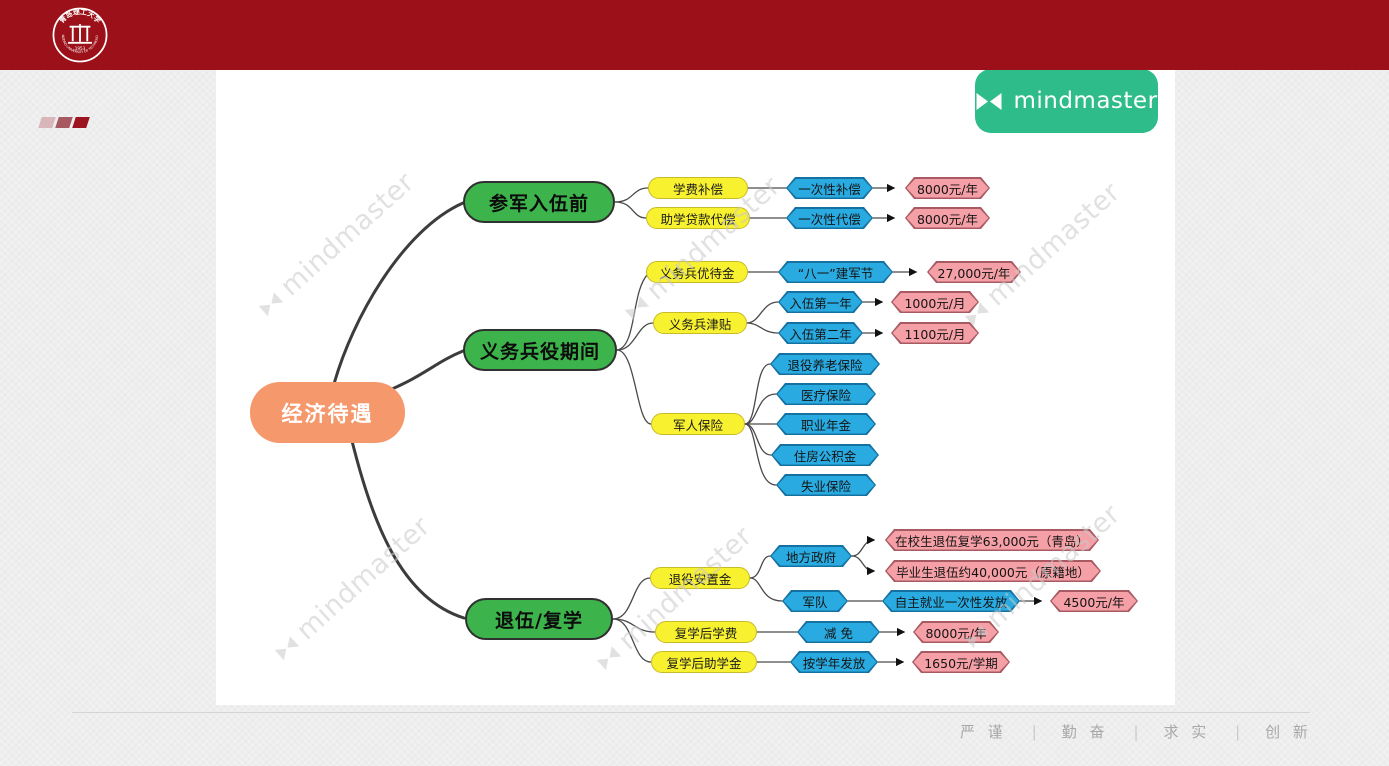 Image resolution: width=1389 pixels, height=766 pixels. I want to click on topic-node: 义务兵优待金, so click(697, 272).